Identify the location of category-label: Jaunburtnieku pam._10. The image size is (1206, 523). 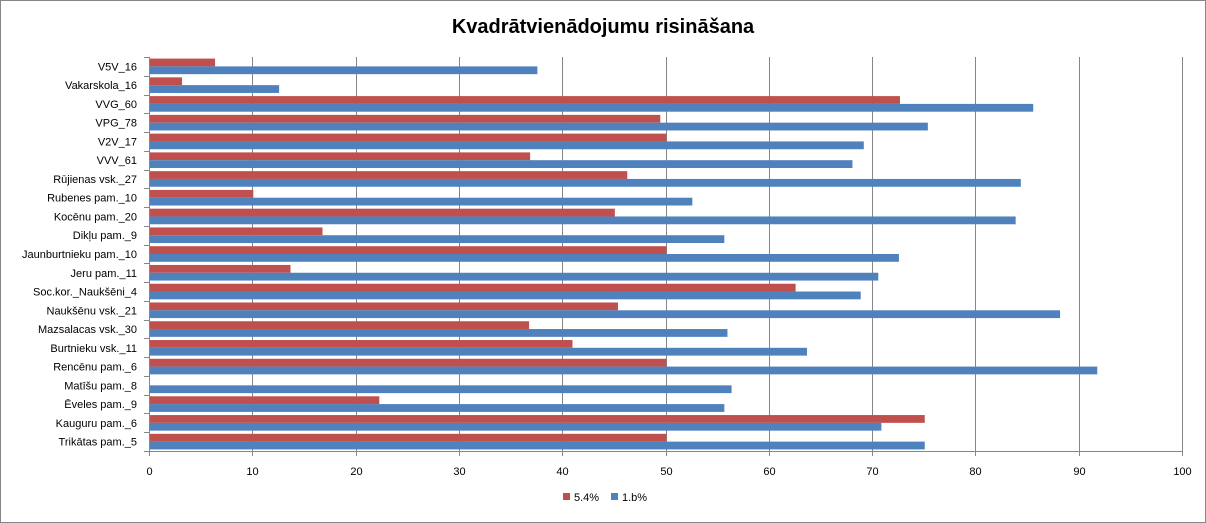
(79, 255).